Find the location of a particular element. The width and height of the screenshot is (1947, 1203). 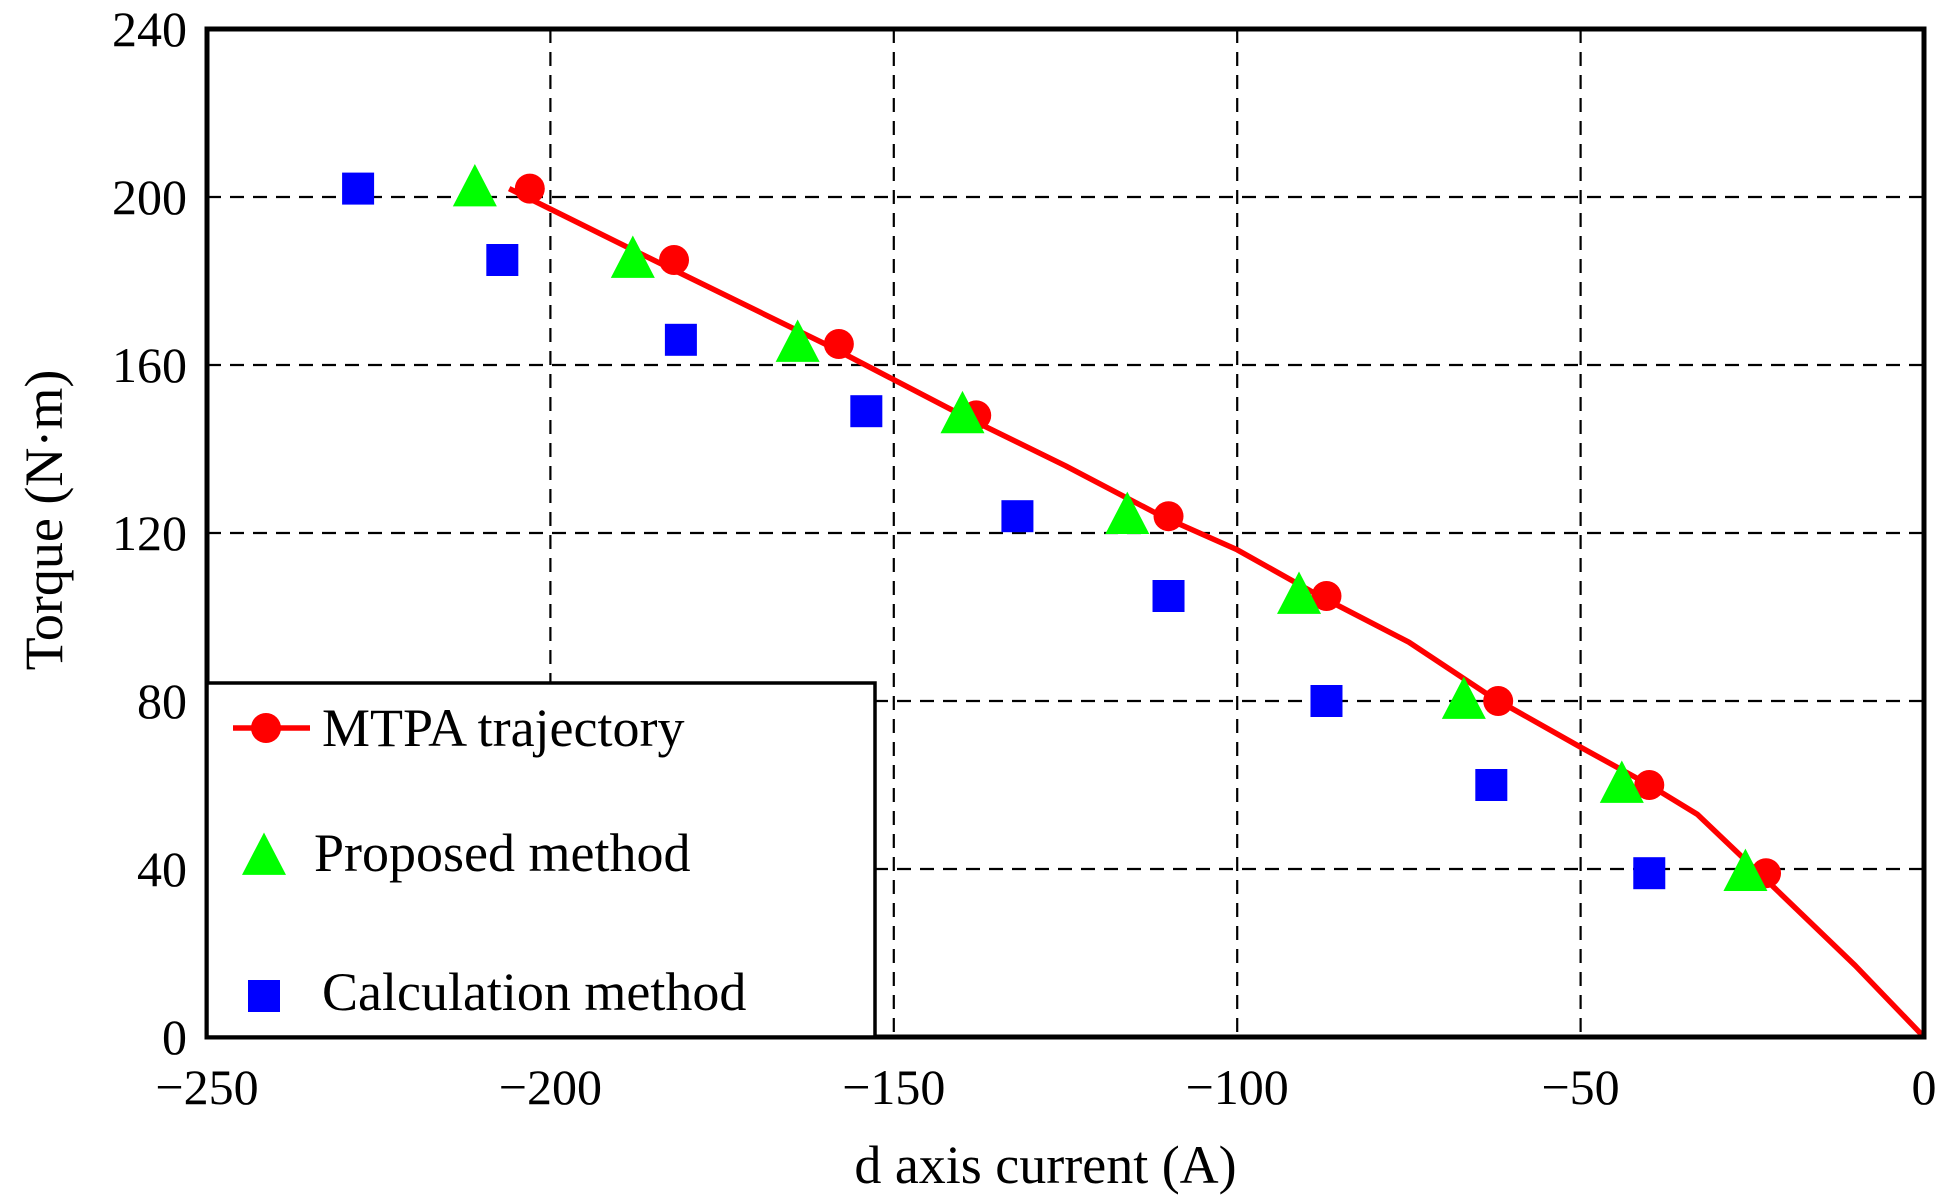

legend-box is located at coordinates (541, 860).